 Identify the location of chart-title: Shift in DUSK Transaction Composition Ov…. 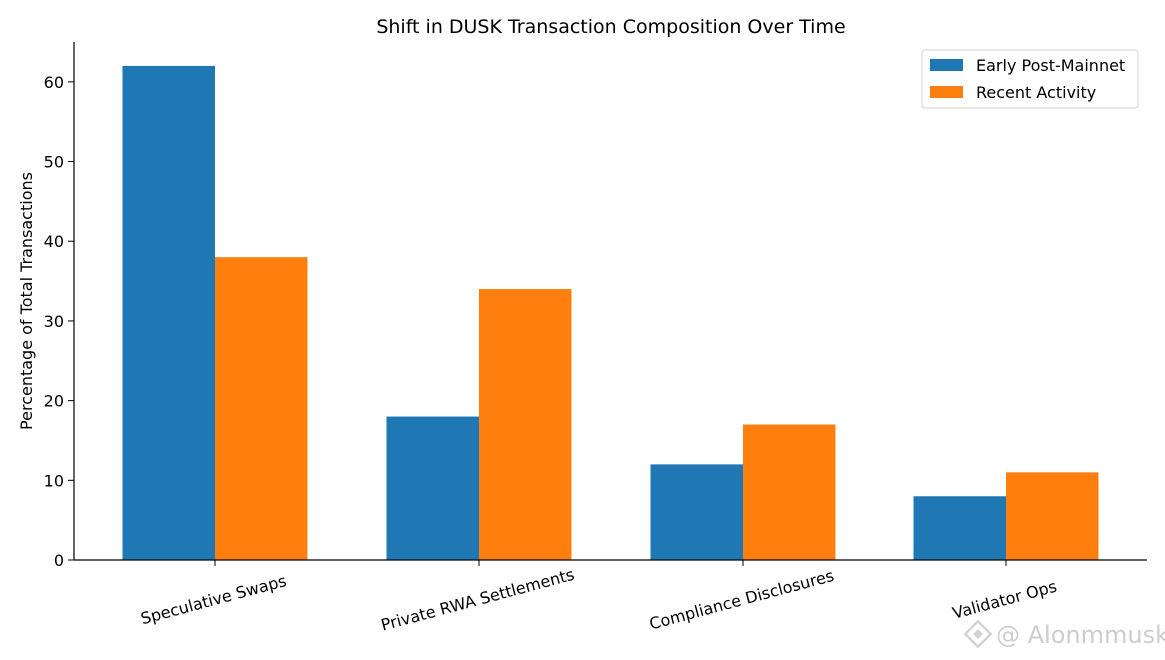
(610, 27).